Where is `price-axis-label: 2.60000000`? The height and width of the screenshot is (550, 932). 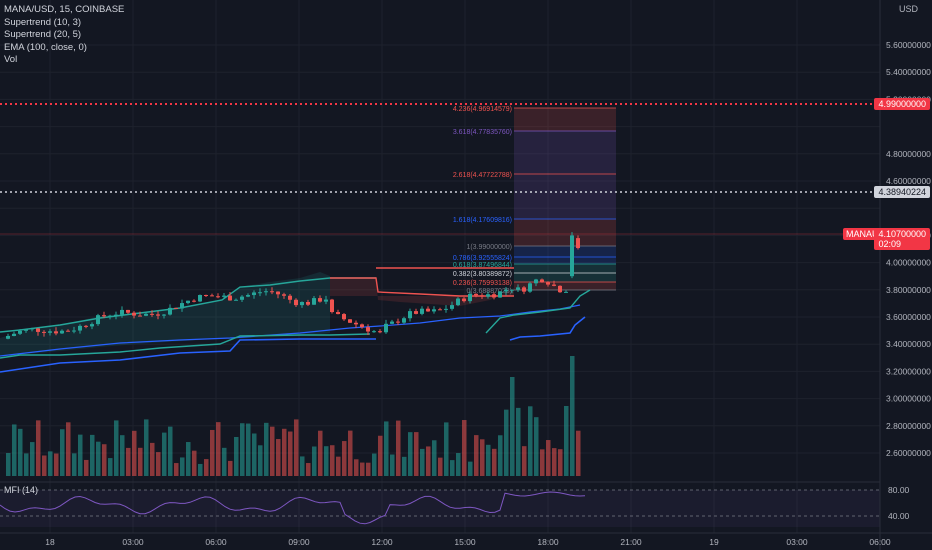
price-axis-label: 2.60000000 is located at coordinates (908, 453).